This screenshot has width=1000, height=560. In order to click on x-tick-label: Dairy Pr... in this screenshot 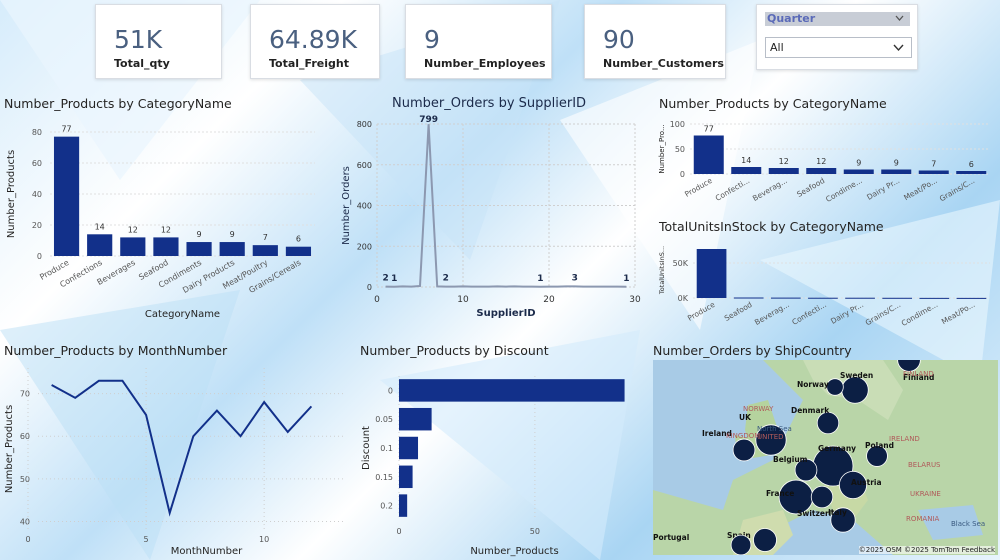, I will do `click(847, 313)`.